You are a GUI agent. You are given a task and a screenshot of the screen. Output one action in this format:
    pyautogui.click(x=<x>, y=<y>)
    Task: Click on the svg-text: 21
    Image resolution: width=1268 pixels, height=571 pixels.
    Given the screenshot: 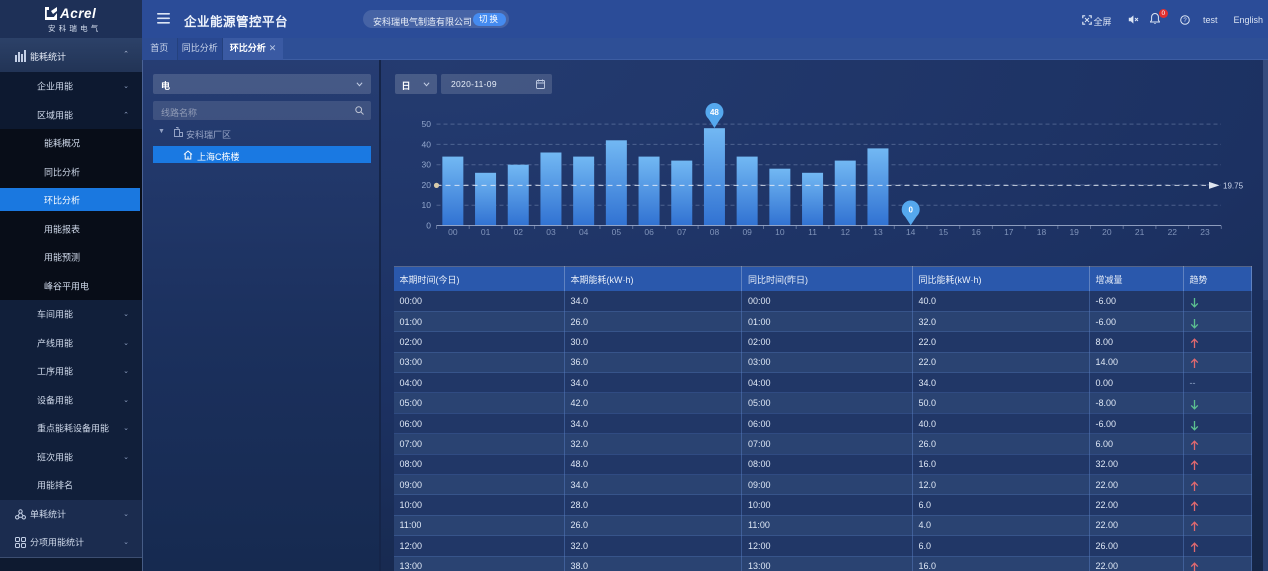 What is the action you would take?
    pyautogui.click(x=1140, y=232)
    